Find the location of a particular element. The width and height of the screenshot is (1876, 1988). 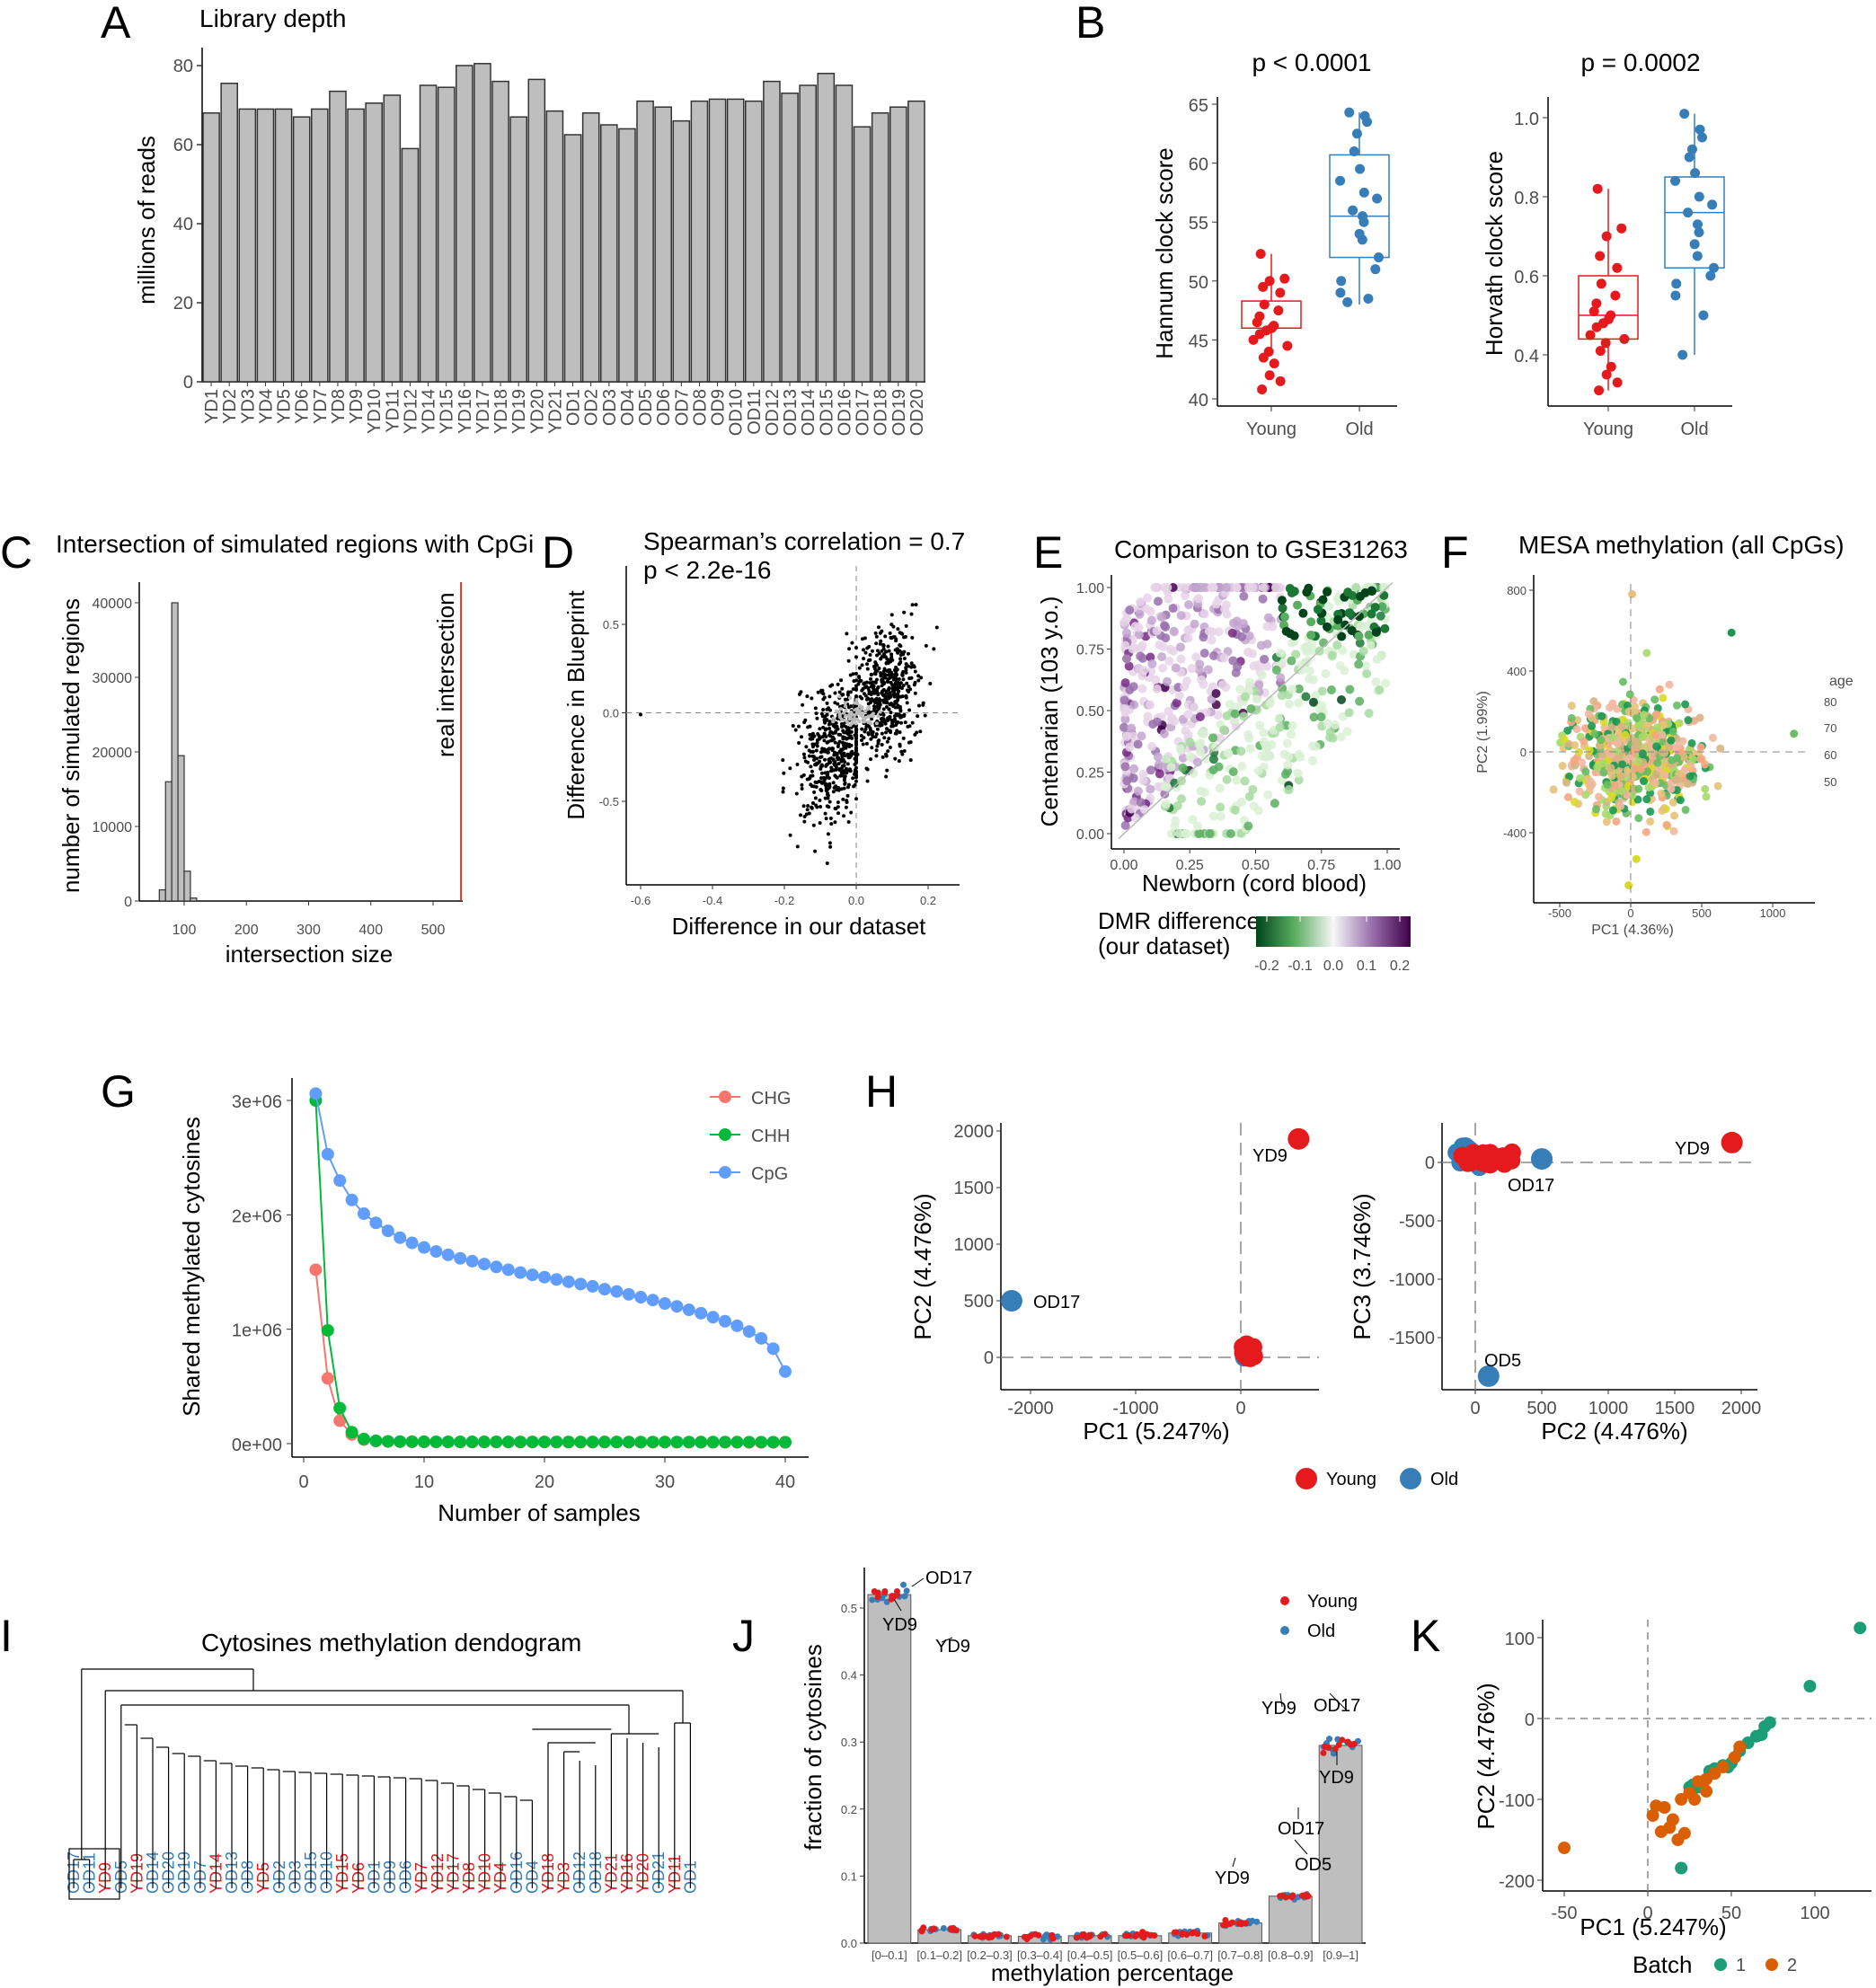

panel-j-xtick-label: [0–0.1] is located at coordinates (890, 1955).